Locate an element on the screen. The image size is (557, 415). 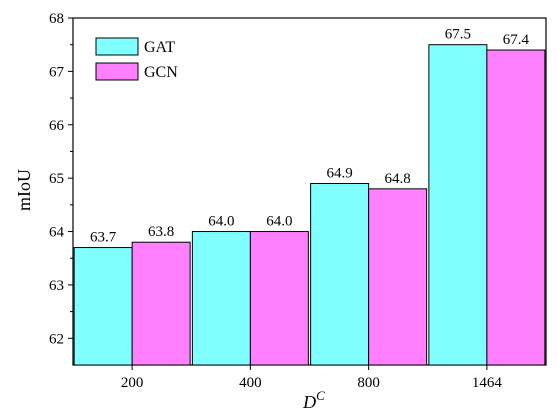
y-axis-title: mIoU is located at coordinates (24, 190).